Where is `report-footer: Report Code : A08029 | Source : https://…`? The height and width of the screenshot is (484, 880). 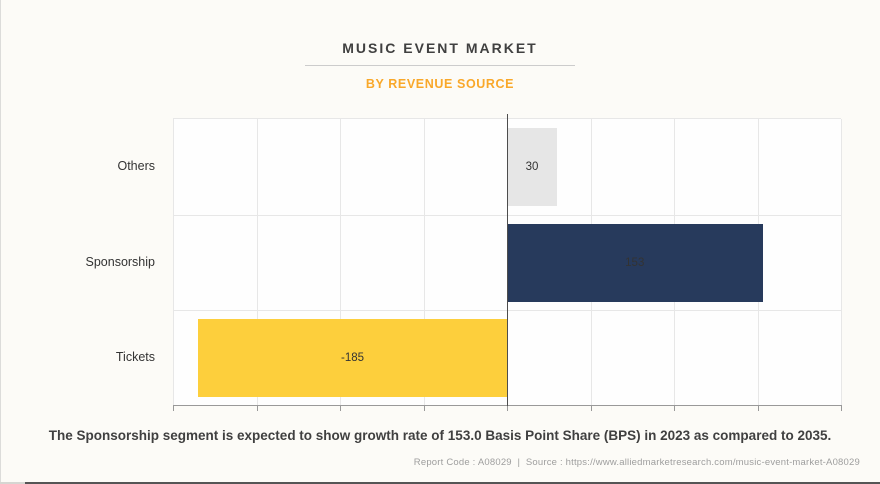
report-footer: Report Code : A08029 | Source : https://… is located at coordinates (637, 462).